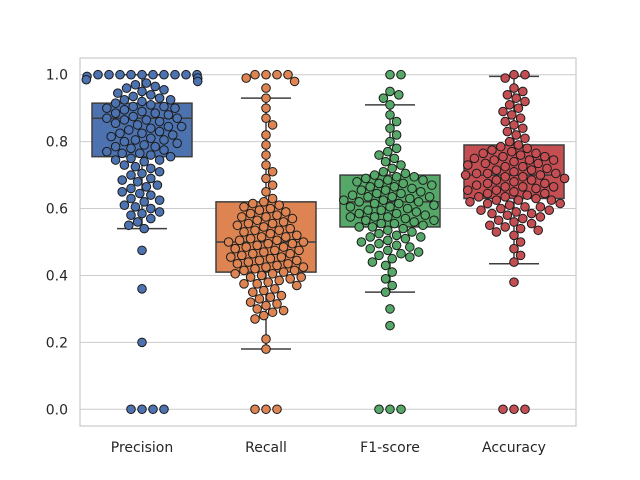 Image resolution: width=640 pixels, height=480 pixels. Describe the element at coordinates (514, 448) in the screenshot. I see `x-tick-label: Accuracy` at that location.